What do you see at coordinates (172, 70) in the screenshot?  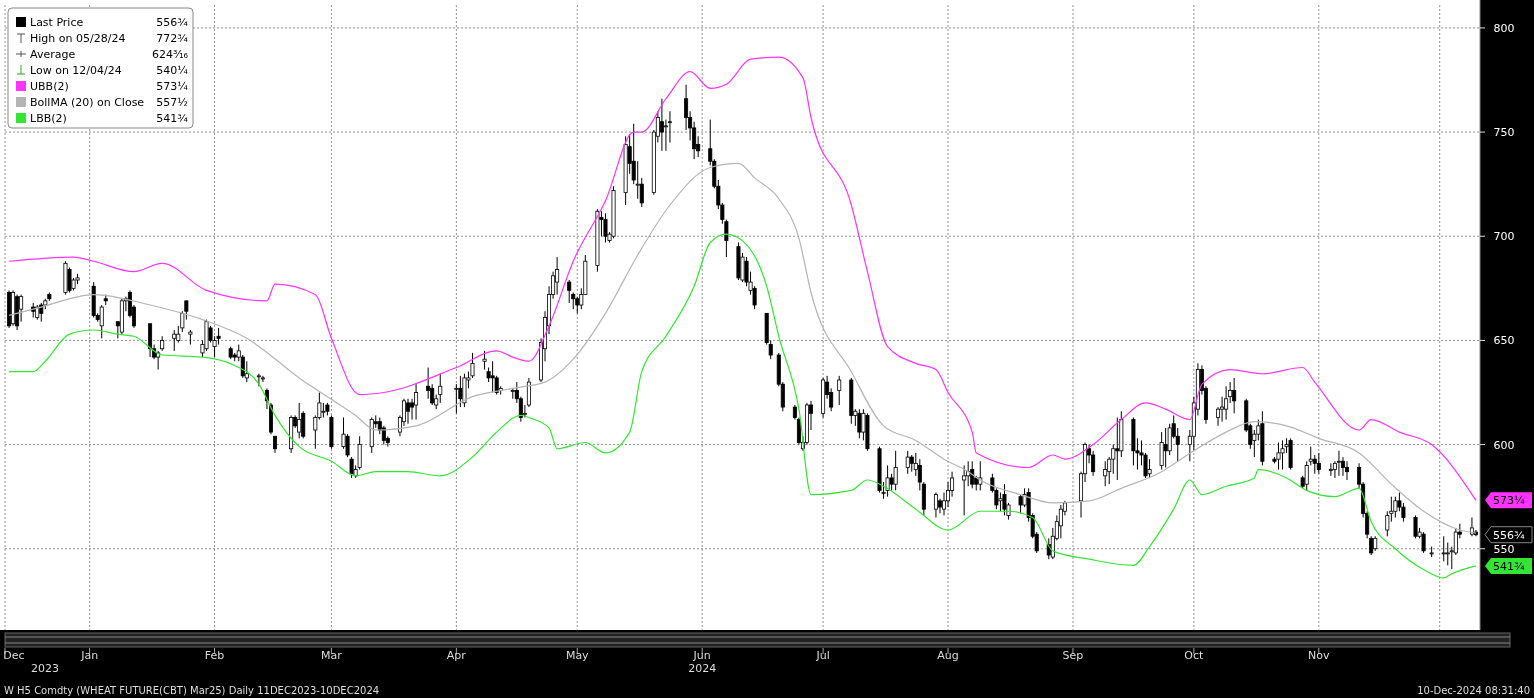 I see `annotation: 540¼` at bounding box center [172, 70].